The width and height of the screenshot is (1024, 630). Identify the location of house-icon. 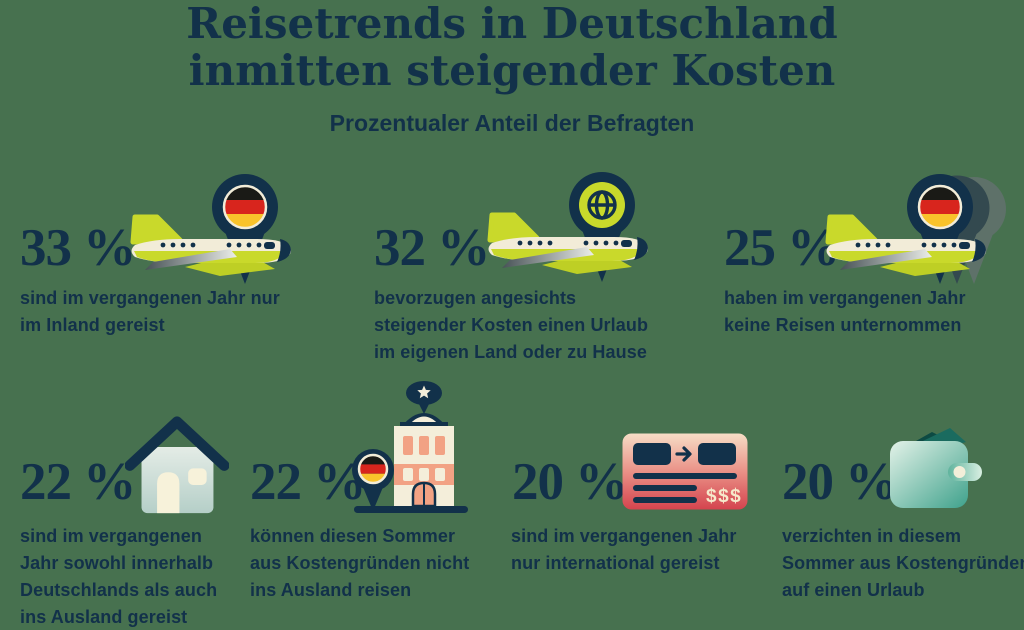
(177, 465).